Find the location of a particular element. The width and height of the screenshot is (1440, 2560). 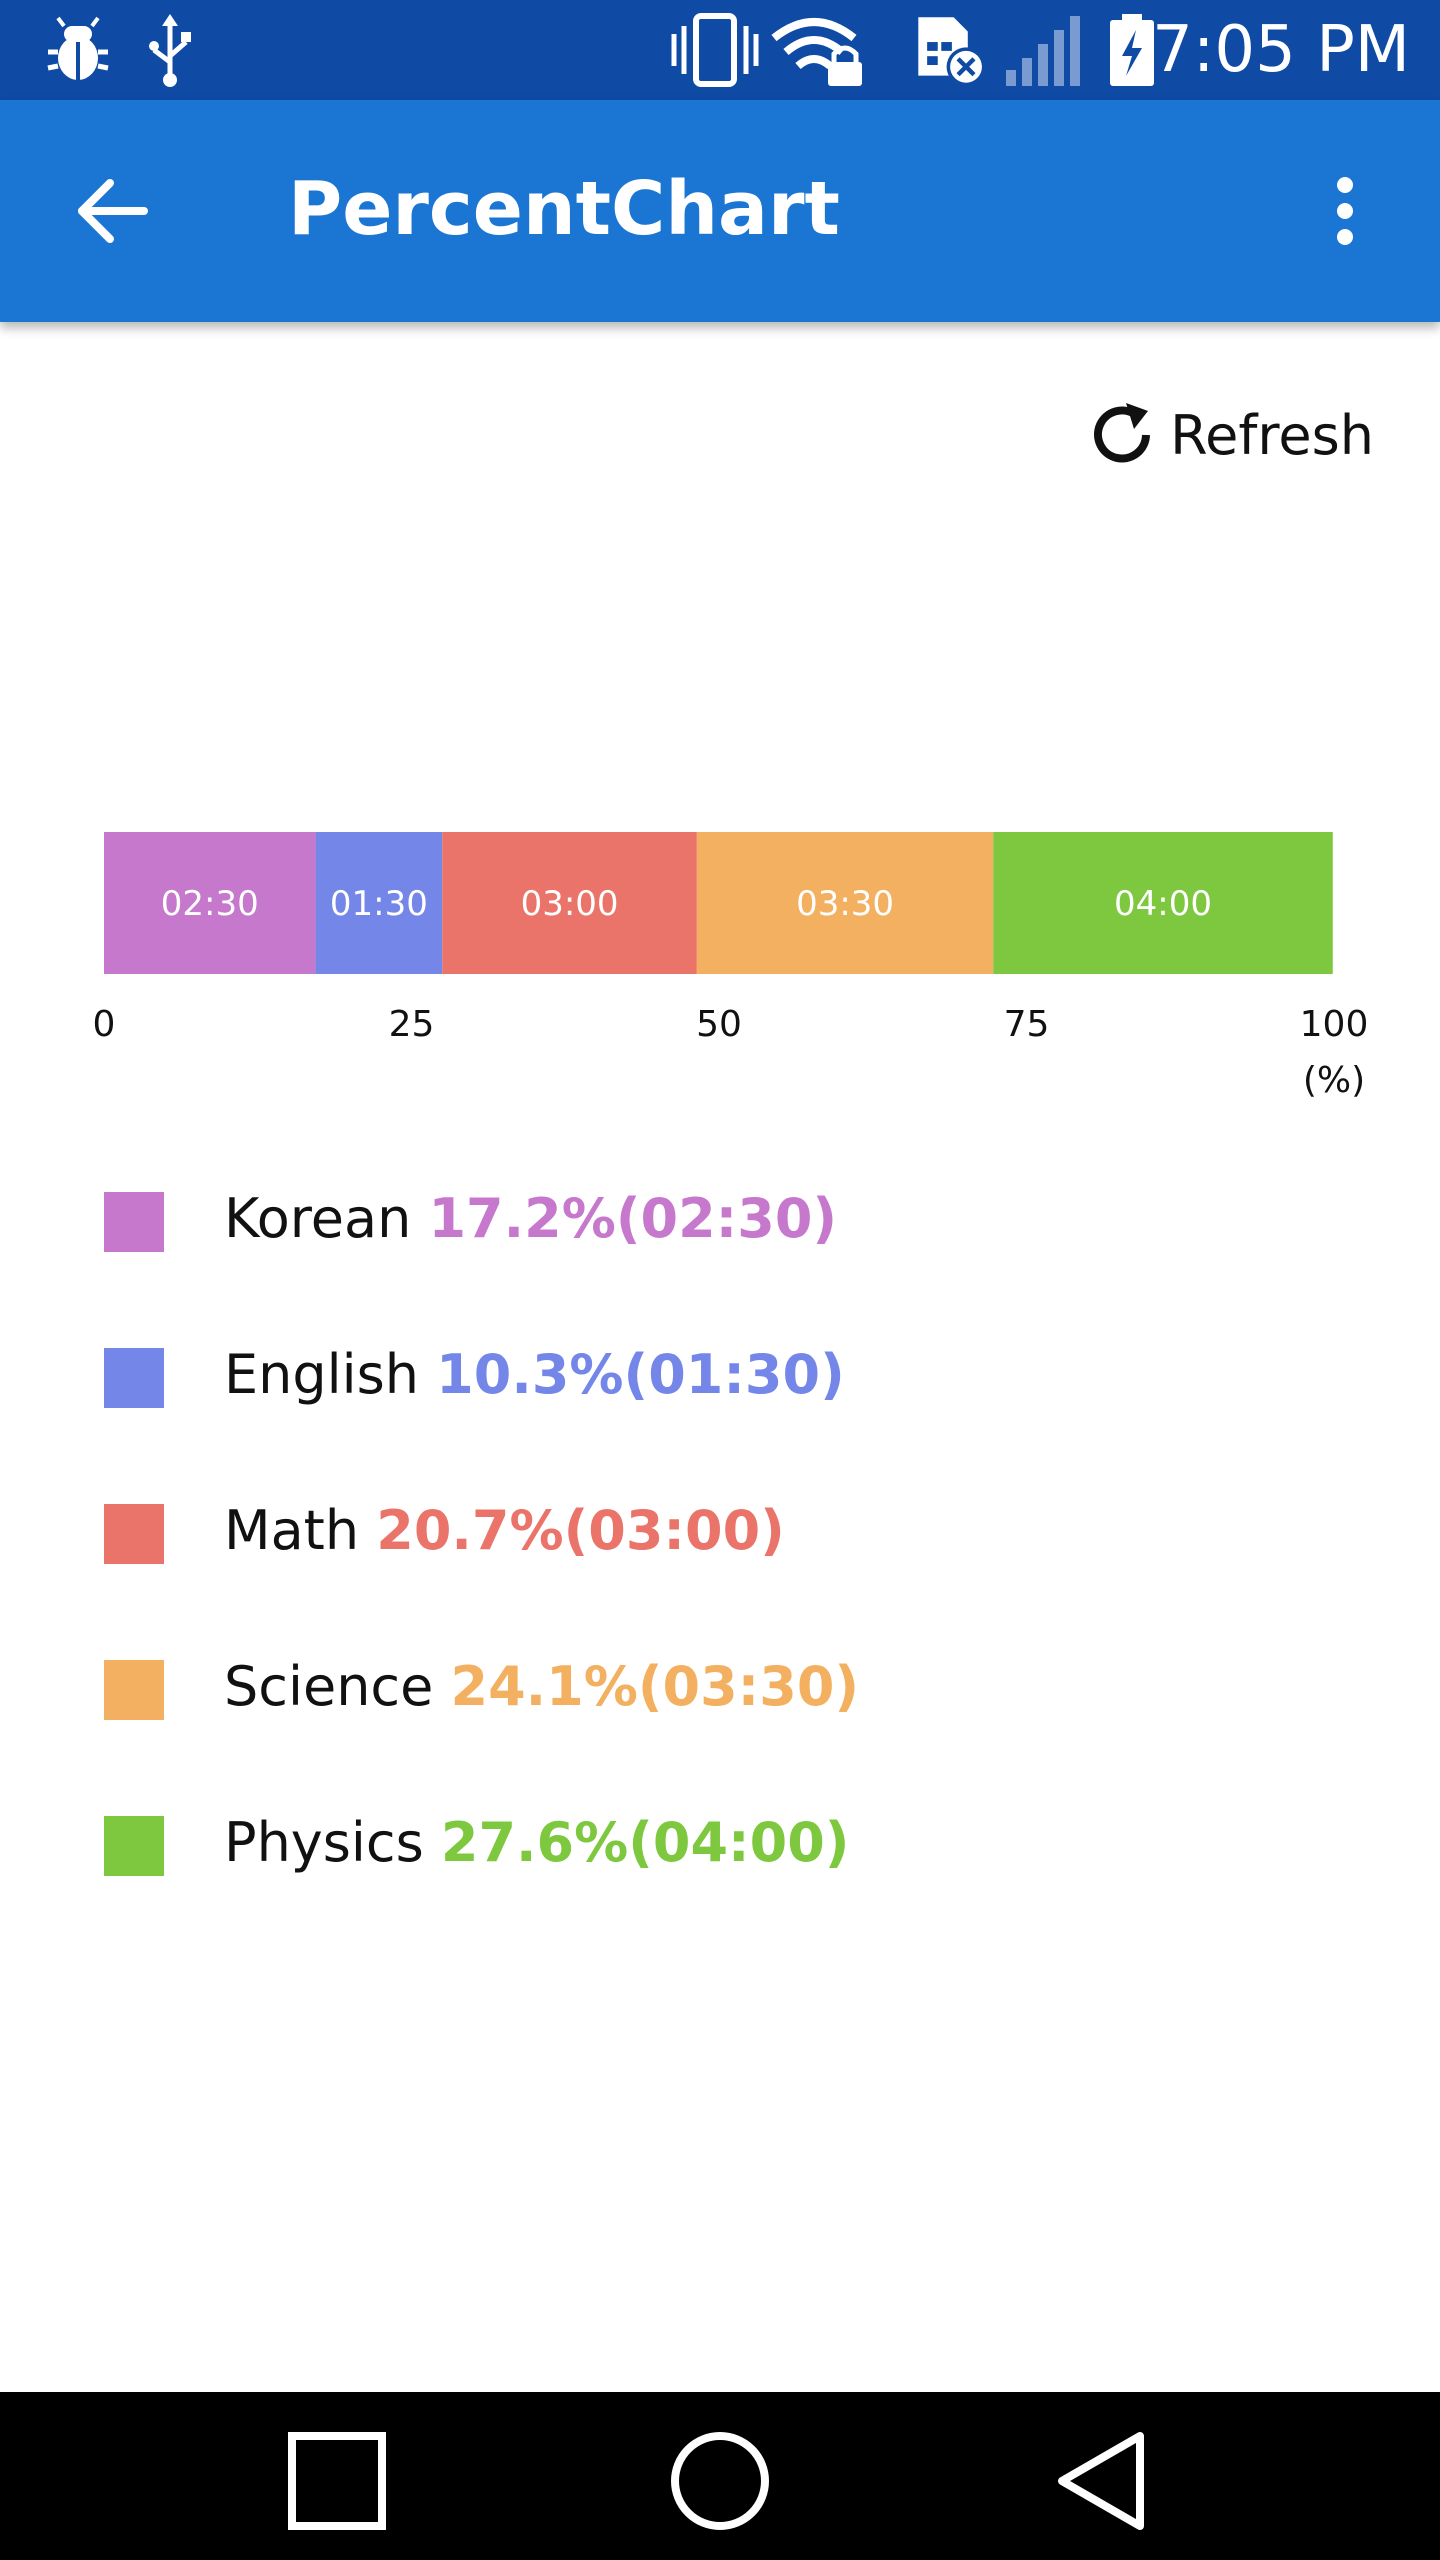

overflow-menu-button is located at coordinates (1345, 211).